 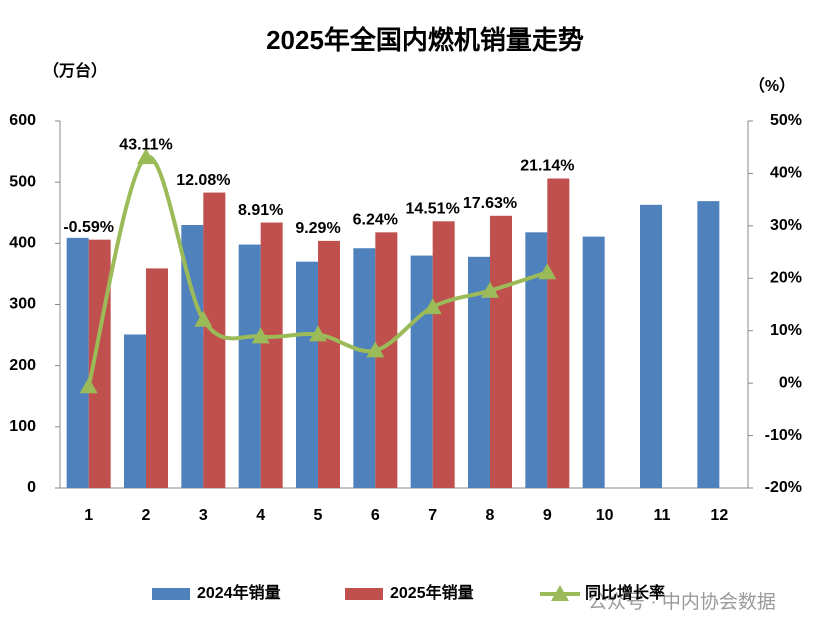 What do you see at coordinates (260, 515) in the screenshot?
I see `x-tick-label: 4` at bounding box center [260, 515].